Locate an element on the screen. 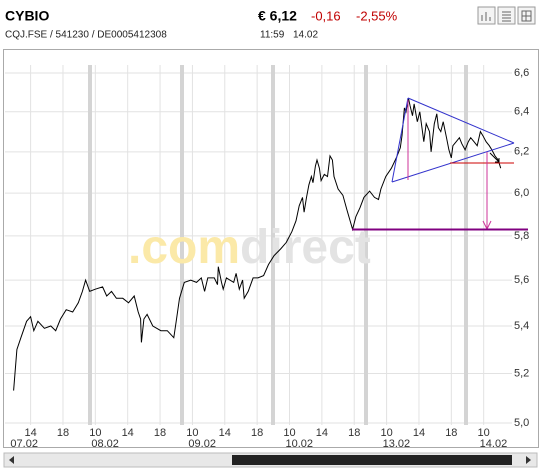  watermark-part: .com is located at coordinates (184, 247).